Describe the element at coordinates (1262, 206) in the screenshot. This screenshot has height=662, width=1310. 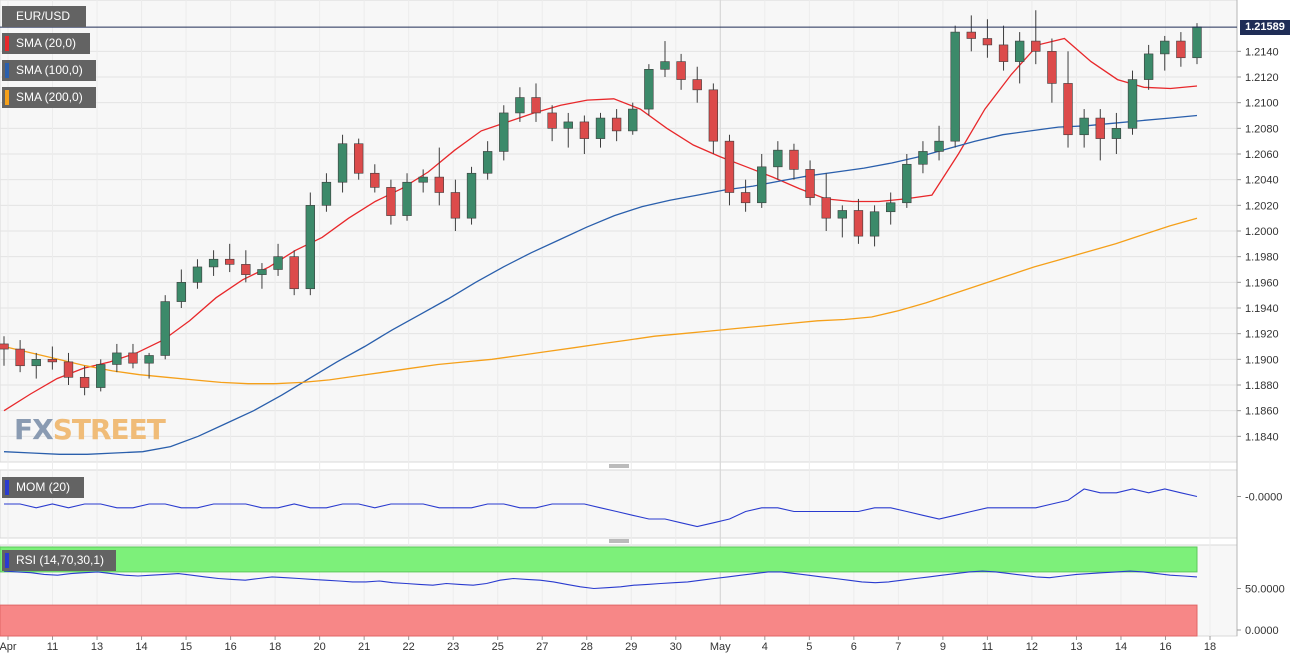
I see `price-tick-label: 1.2020` at that location.